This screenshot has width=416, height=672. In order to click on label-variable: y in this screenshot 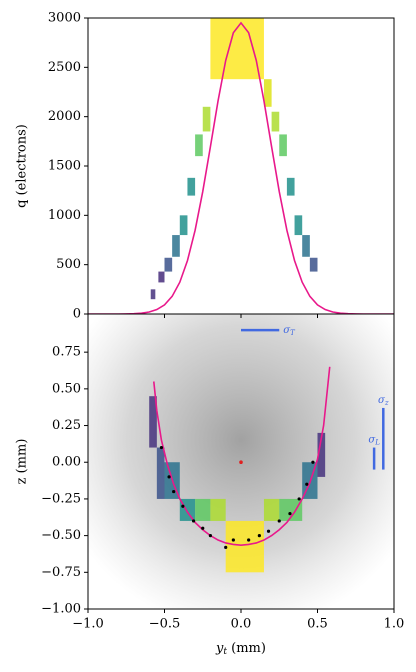, I will do `click(219, 648)`.